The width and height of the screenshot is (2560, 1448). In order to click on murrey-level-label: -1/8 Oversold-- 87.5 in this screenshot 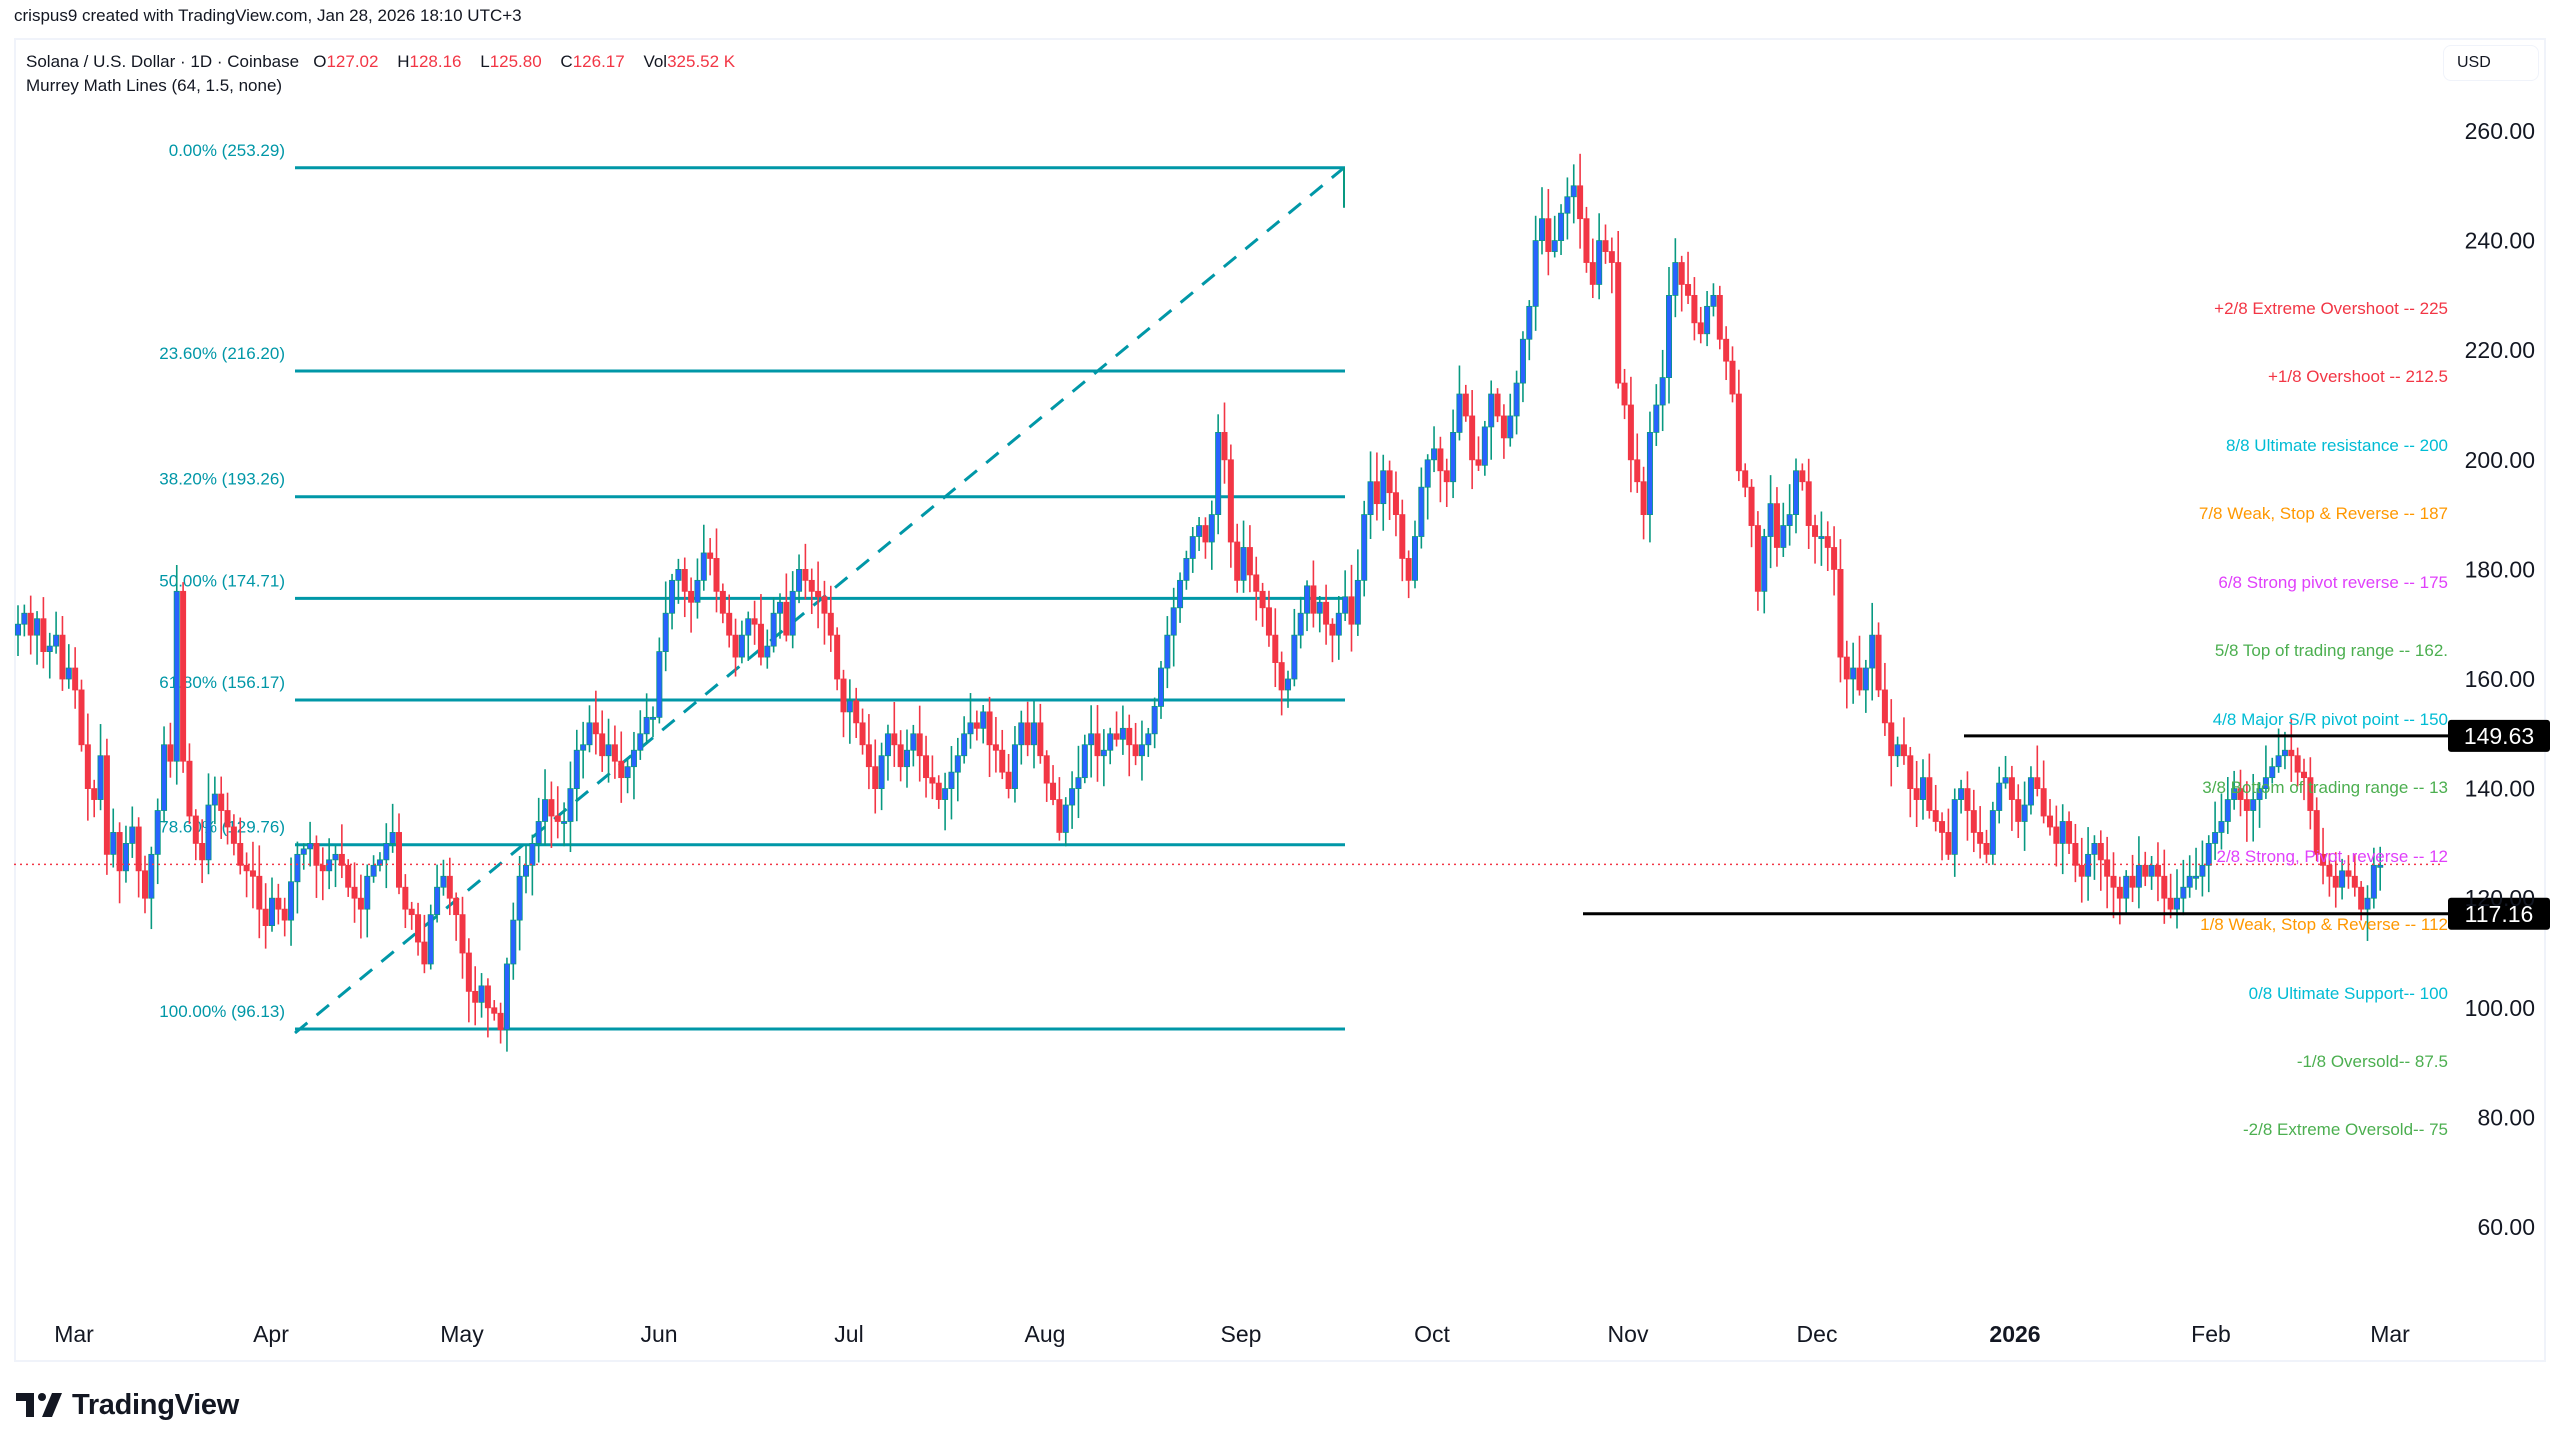, I will do `click(2372, 1061)`.